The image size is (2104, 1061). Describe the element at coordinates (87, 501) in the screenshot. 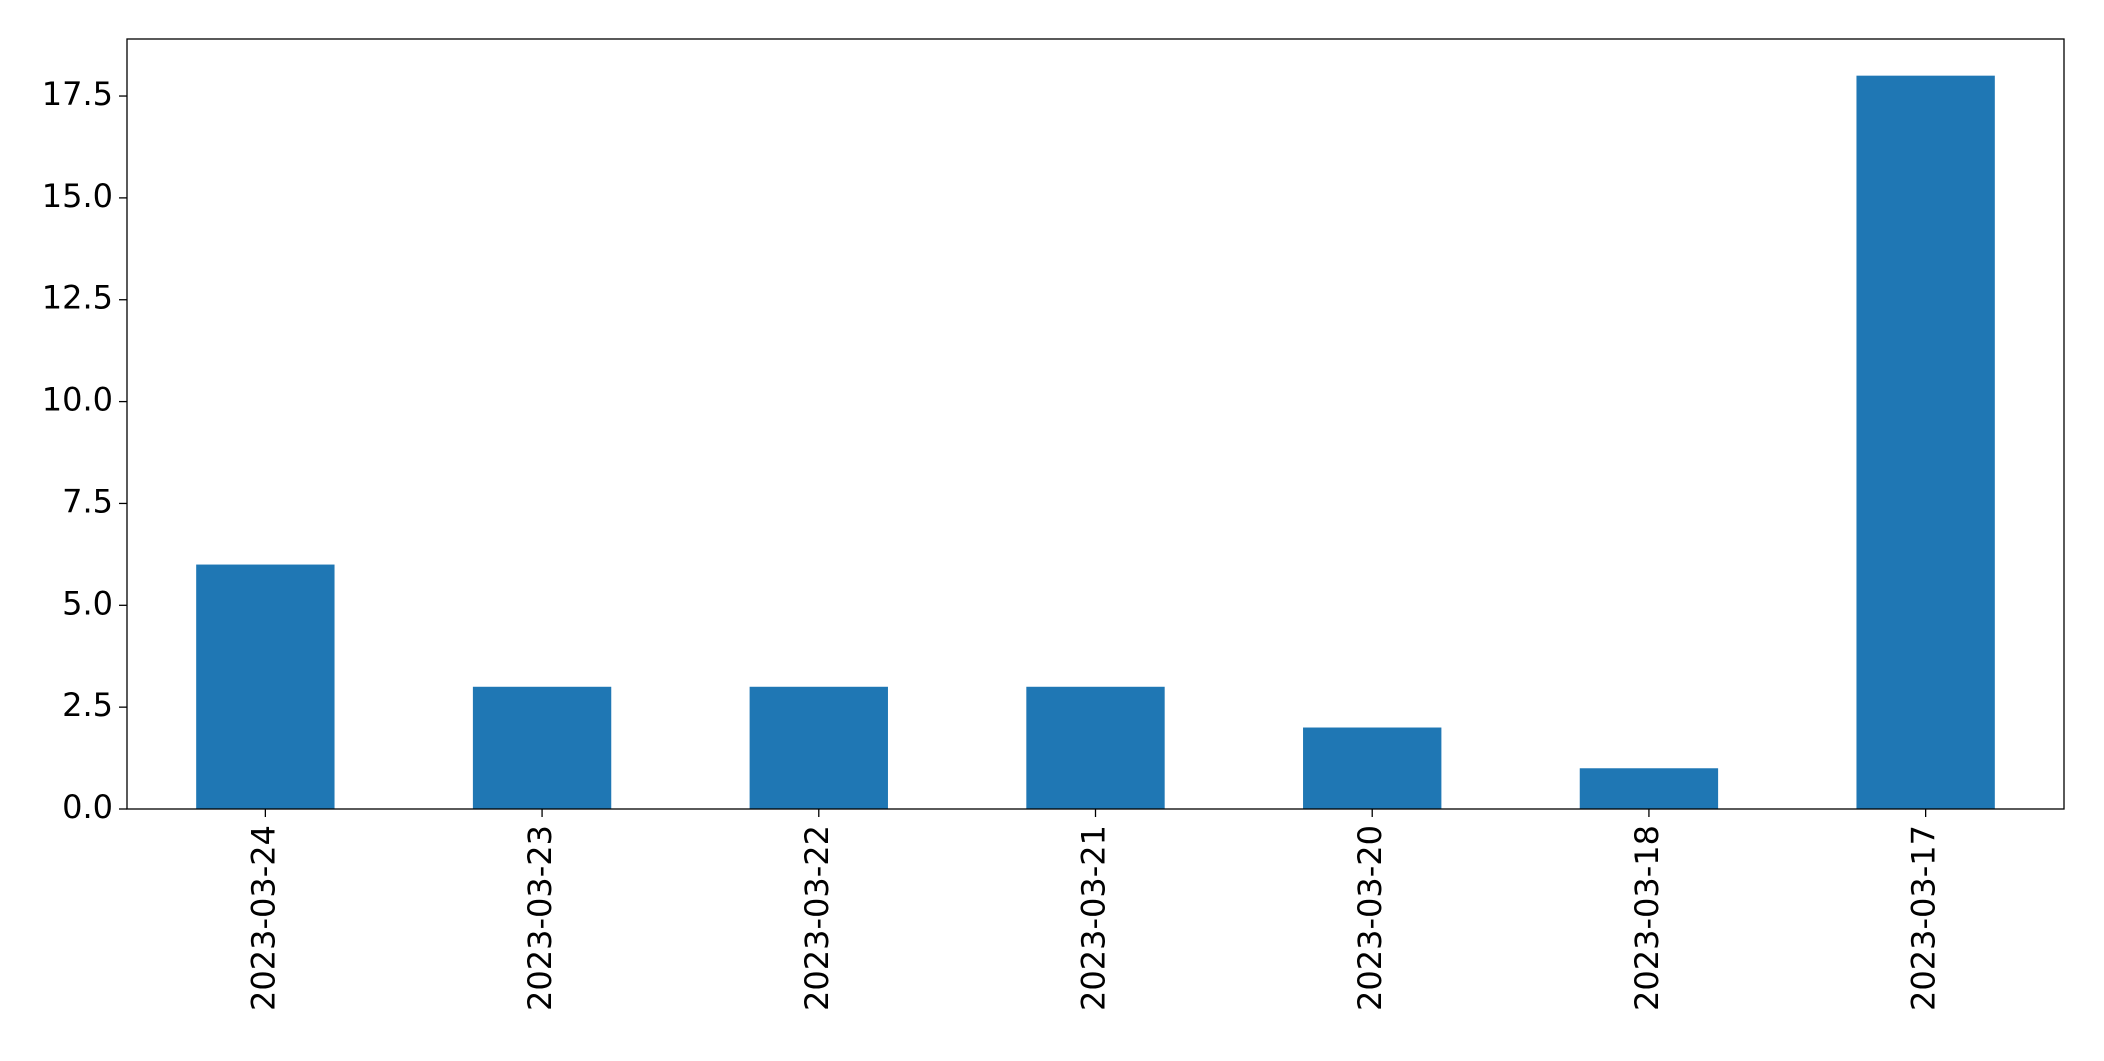

I see `y-tick-label: 7.5` at that location.